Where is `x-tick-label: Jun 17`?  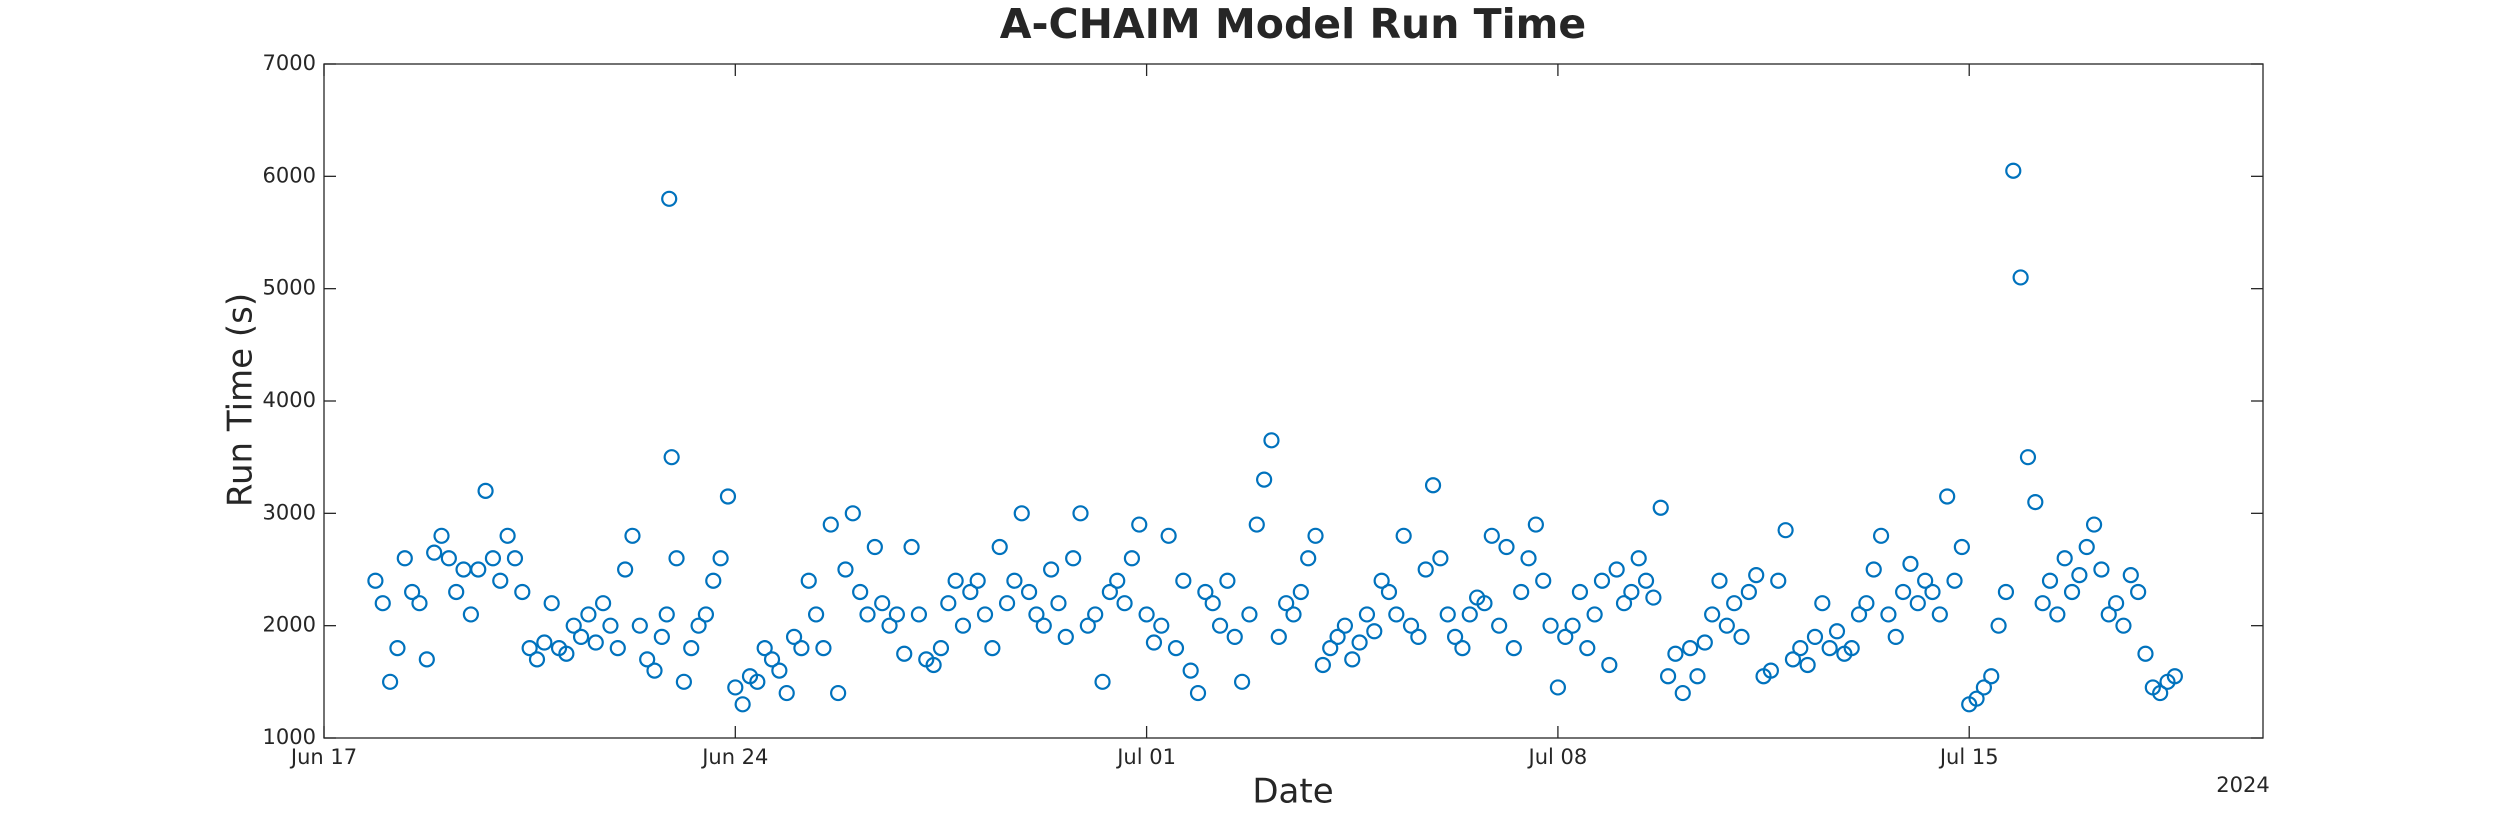
x-tick-label: Jun 17 is located at coordinates (323, 757).